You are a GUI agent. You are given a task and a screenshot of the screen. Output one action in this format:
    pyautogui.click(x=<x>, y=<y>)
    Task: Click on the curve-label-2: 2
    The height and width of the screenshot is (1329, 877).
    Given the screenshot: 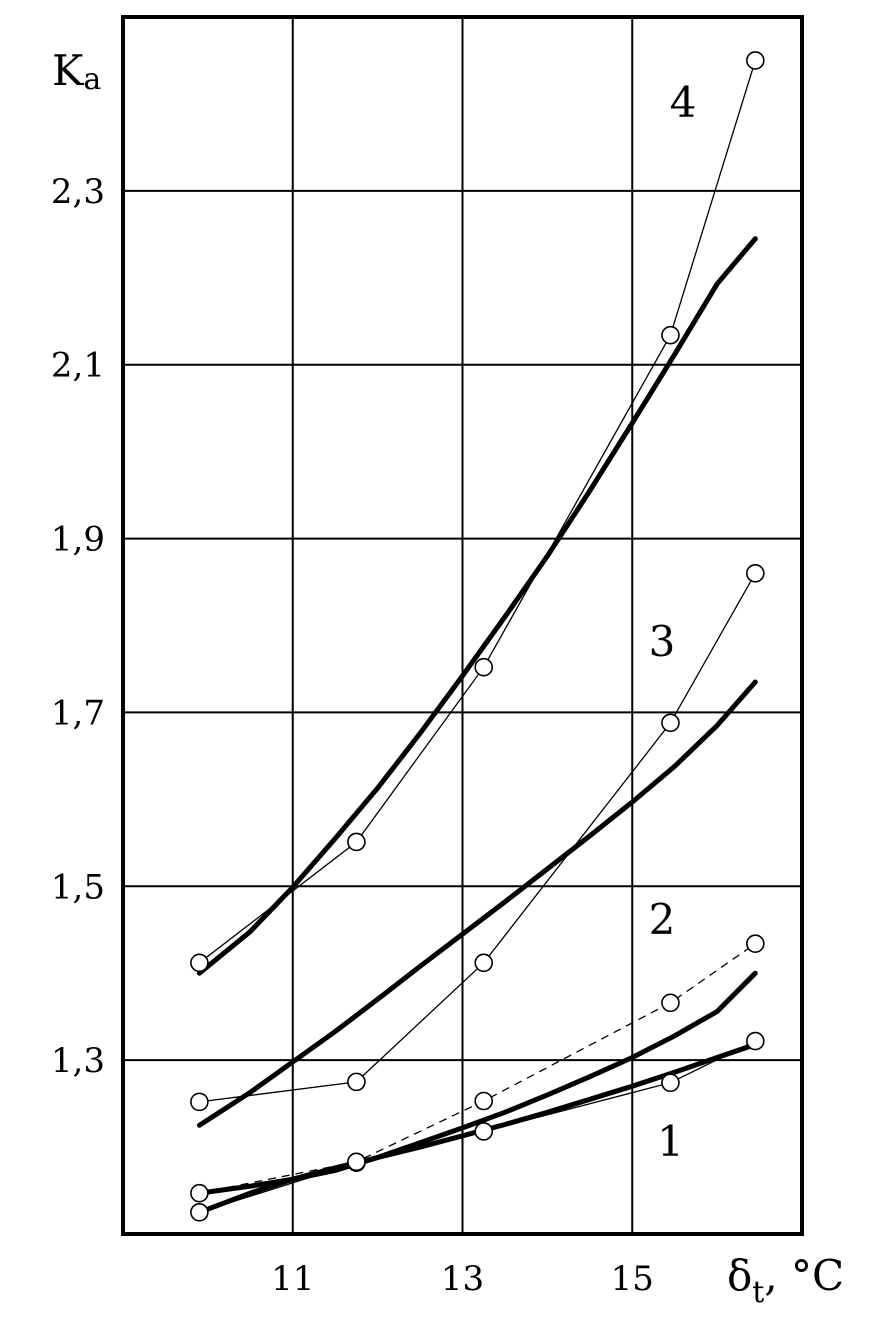 What is the action you would take?
    pyautogui.click(x=662, y=919)
    